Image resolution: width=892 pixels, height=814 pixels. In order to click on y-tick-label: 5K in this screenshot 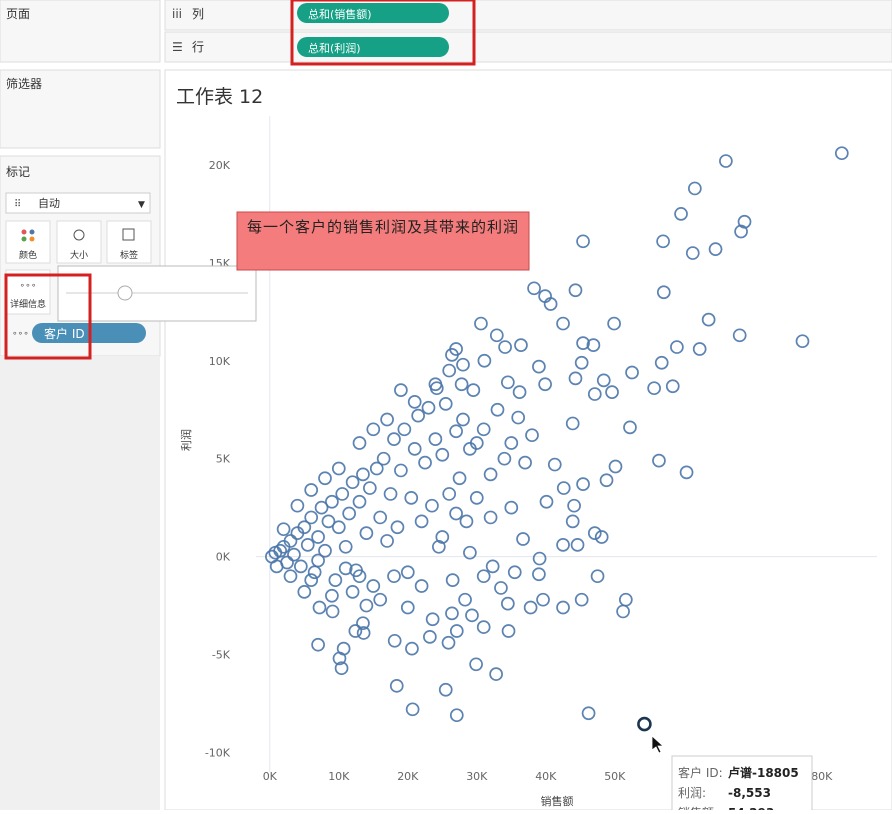, I will do `click(223, 459)`.